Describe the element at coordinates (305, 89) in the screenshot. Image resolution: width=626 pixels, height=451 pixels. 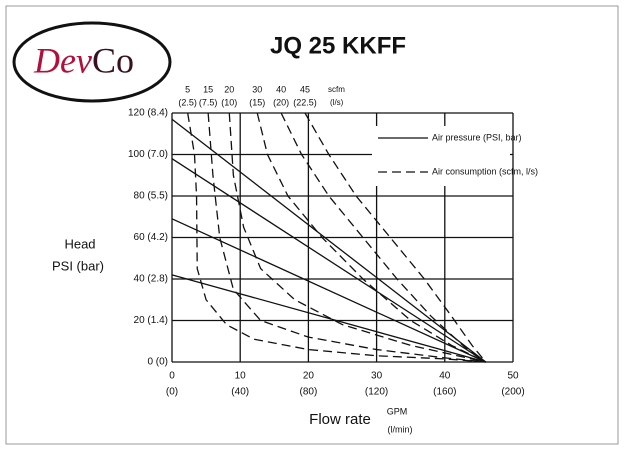
I see `series-label: 45` at that location.